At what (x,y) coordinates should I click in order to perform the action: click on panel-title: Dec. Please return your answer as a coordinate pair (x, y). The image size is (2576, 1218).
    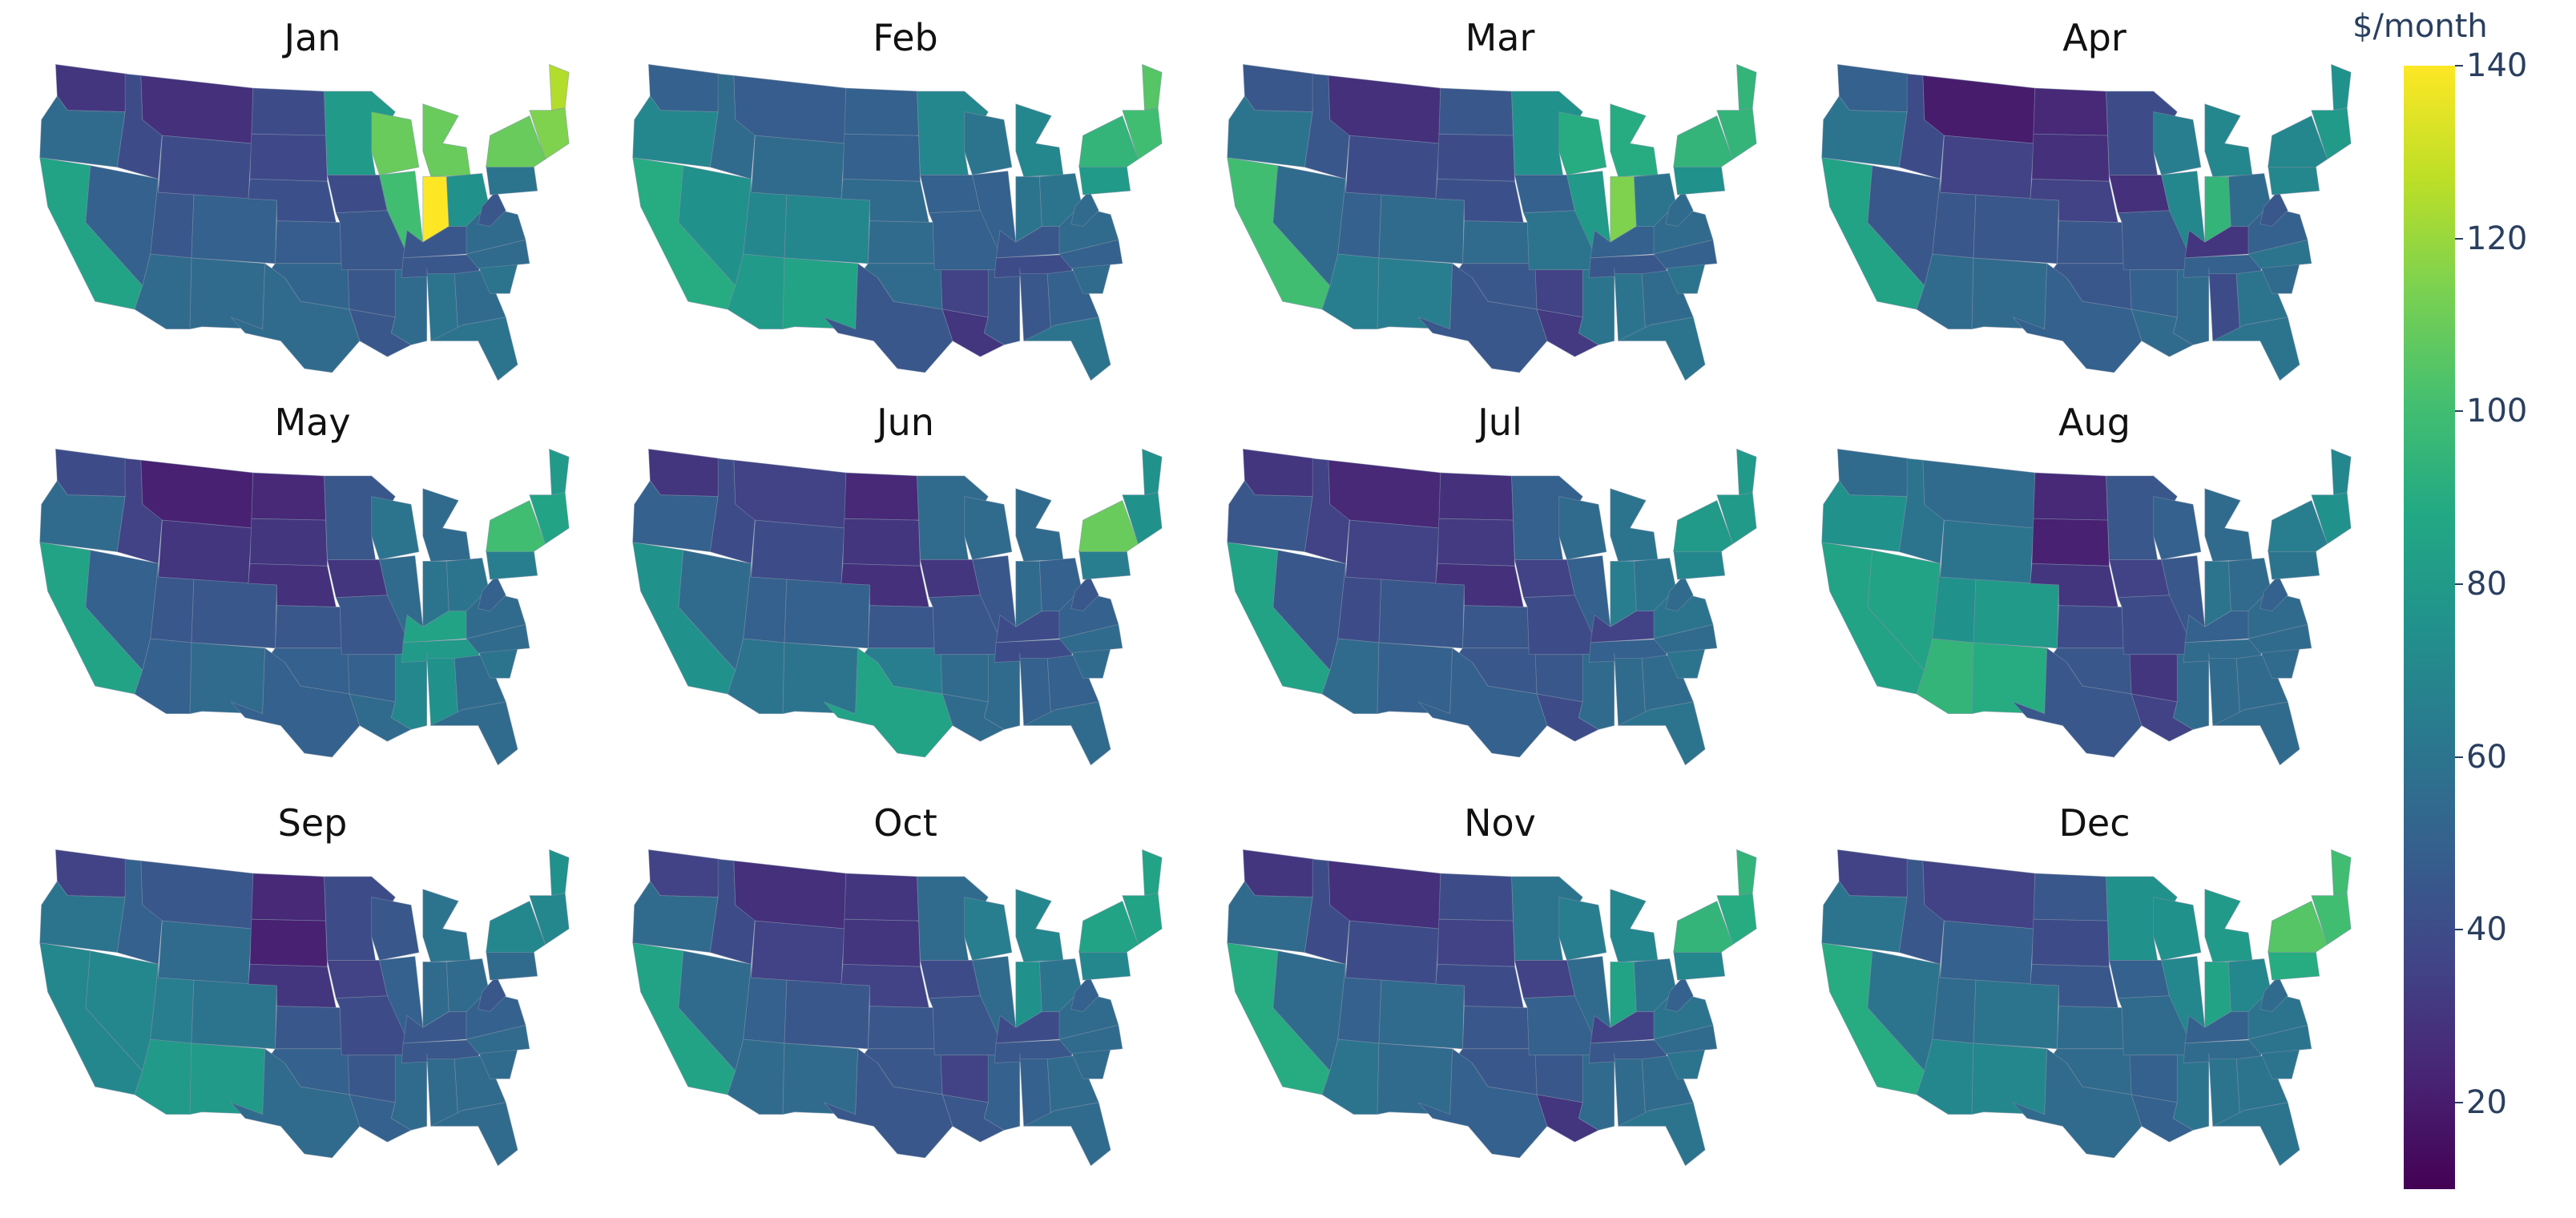
    Looking at the image, I should click on (2094, 823).